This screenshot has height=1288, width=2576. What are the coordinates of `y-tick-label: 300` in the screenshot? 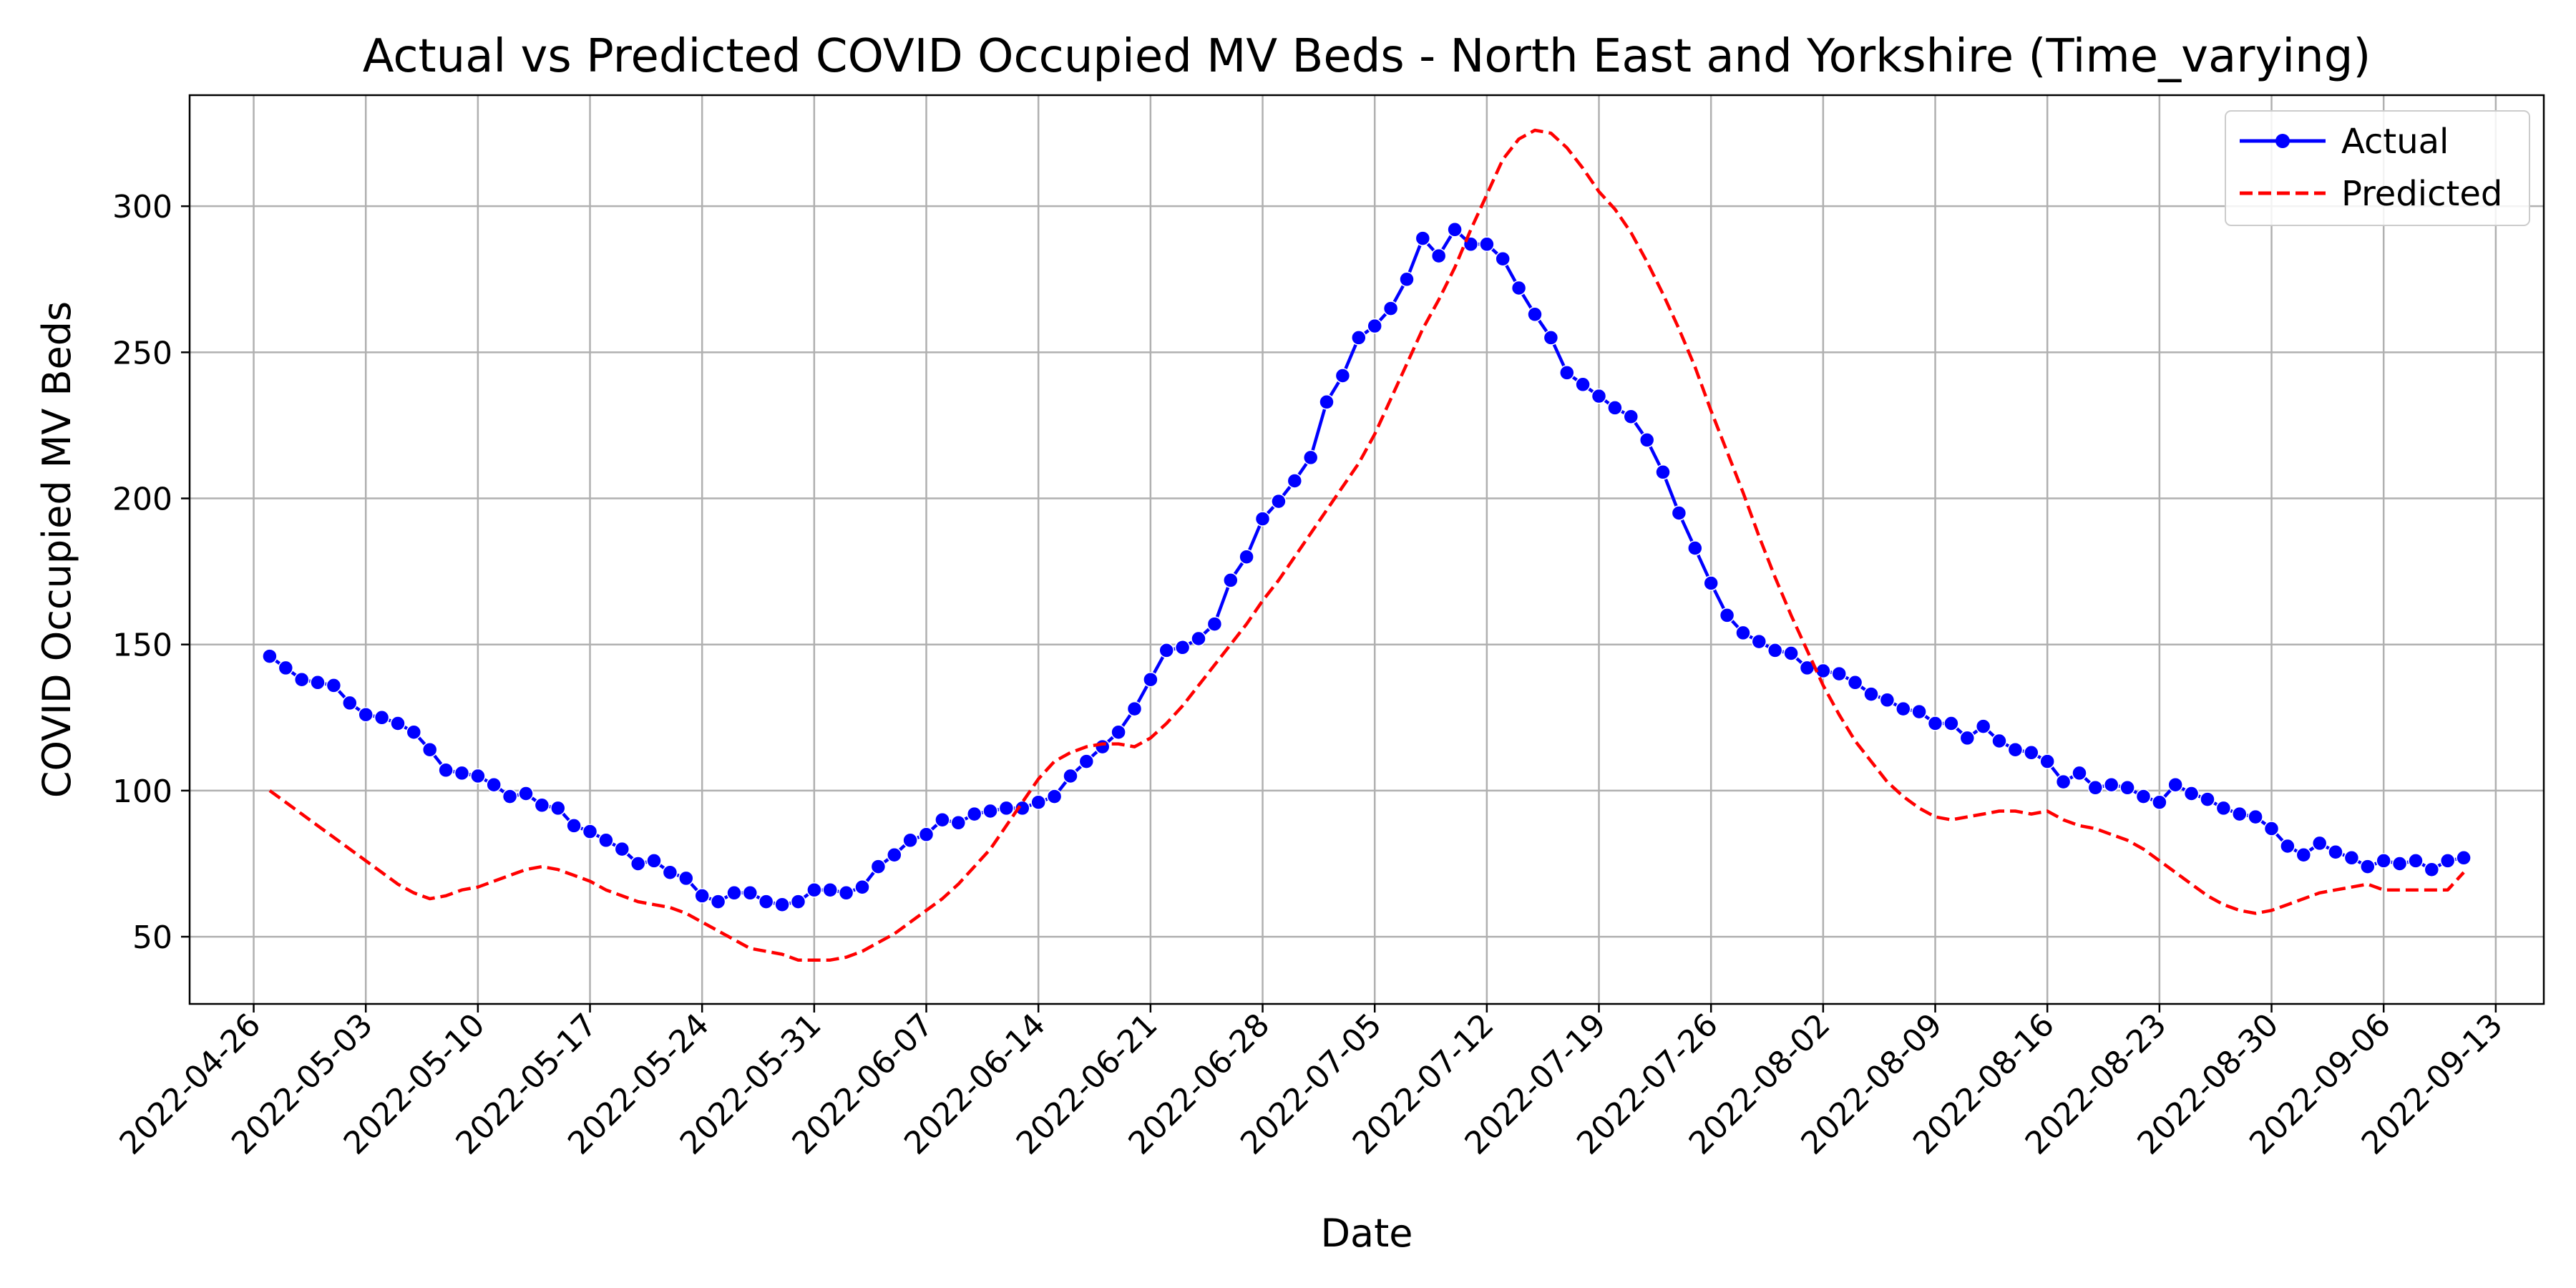 It's located at (142, 207).